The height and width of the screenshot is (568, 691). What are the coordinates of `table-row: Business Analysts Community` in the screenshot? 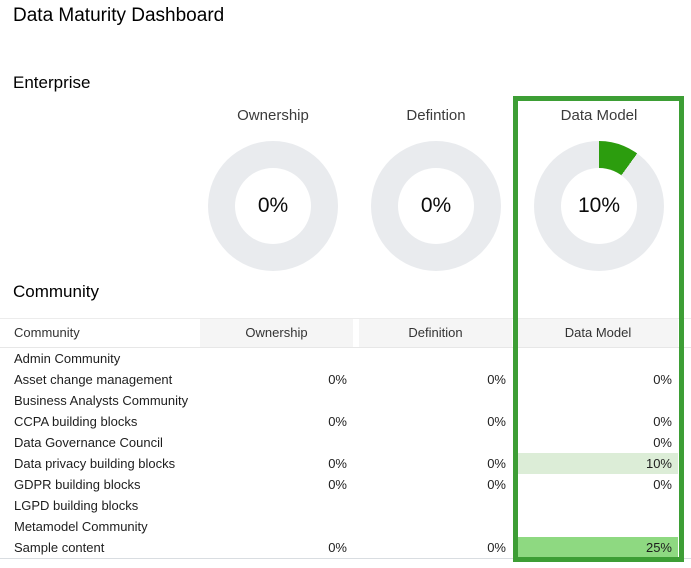 It's located at (345, 400).